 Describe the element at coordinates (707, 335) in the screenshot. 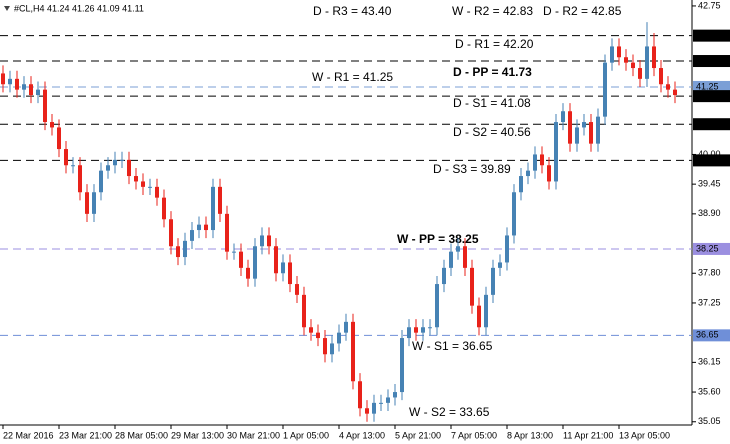

I see `level-axis-label: 36.65` at that location.